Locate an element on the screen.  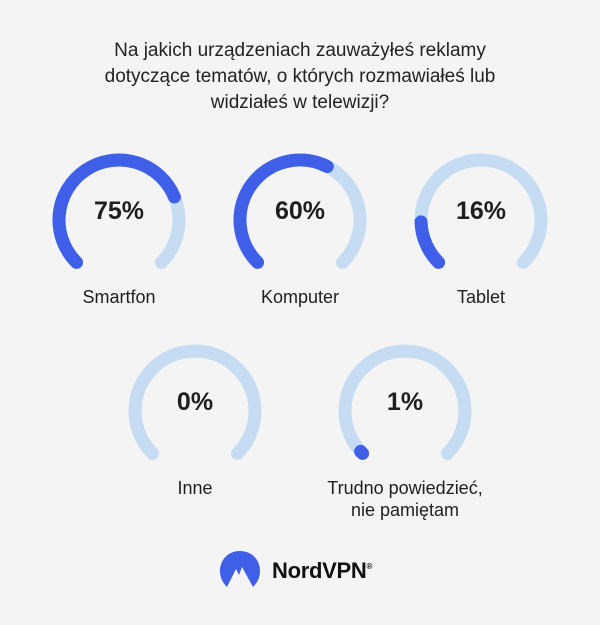
nordvpn-logo: NordVPN® is located at coordinates (295, 571).